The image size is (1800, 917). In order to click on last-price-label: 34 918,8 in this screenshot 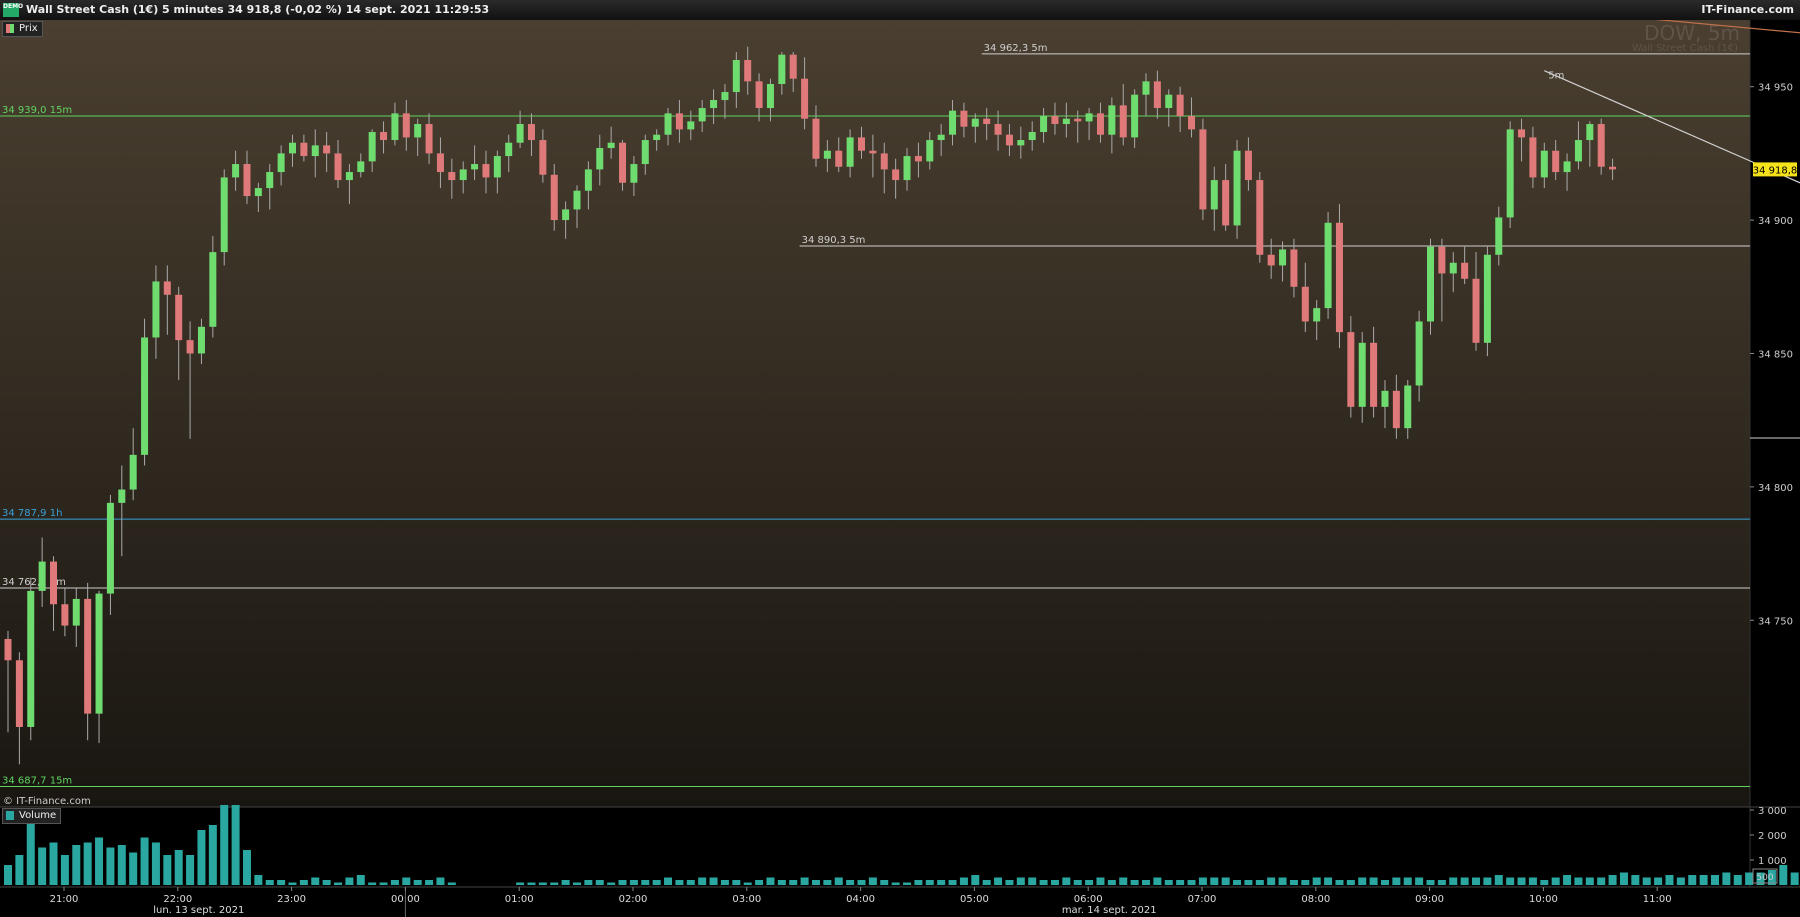, I will do `click(1775, 170)`.